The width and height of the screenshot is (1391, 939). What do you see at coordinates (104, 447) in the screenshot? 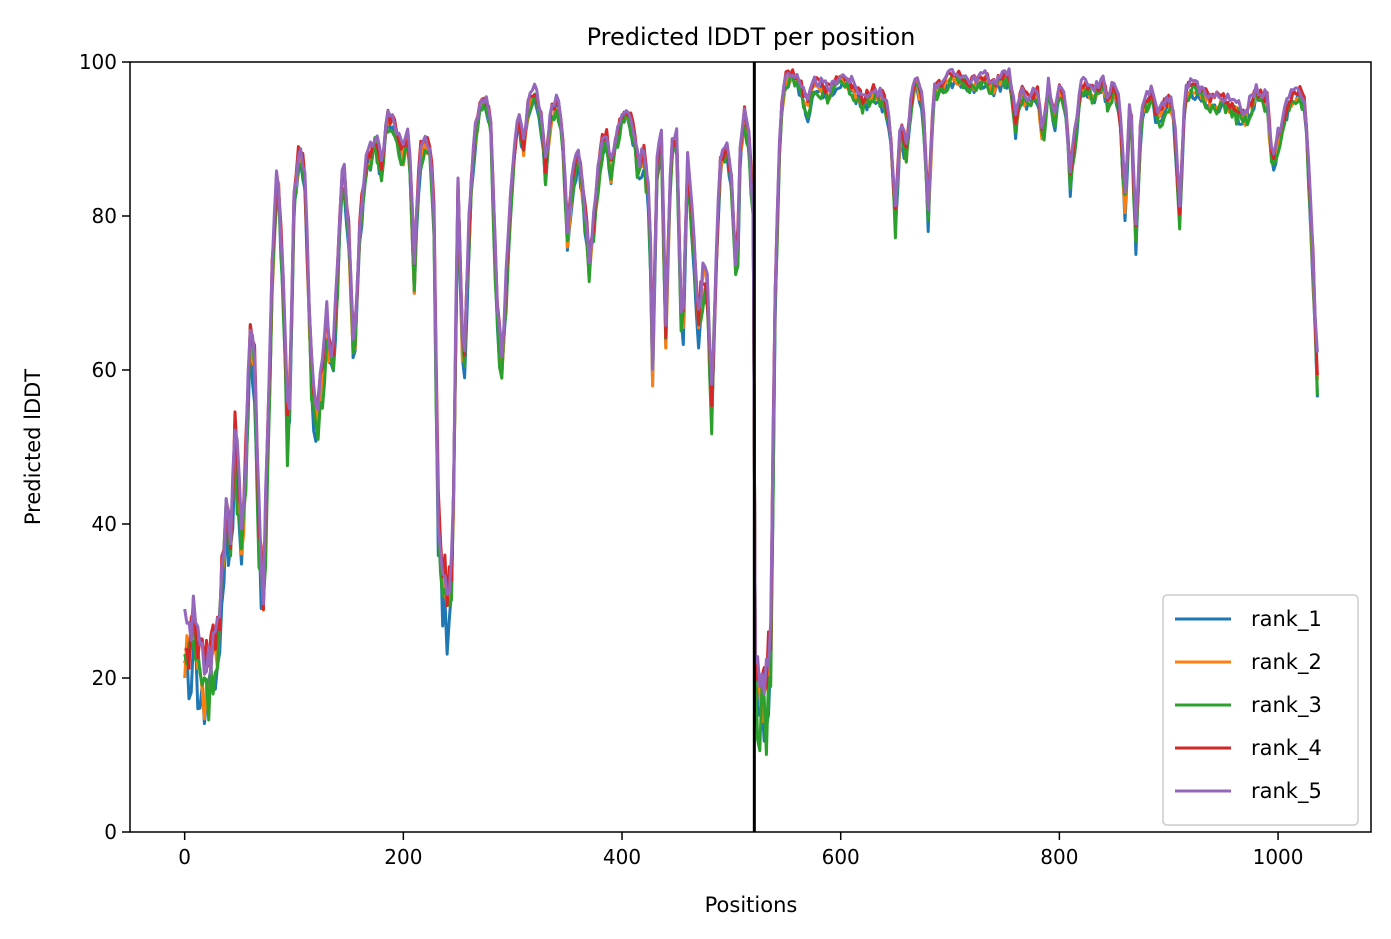
I see `y-axis: 0 20 40 60 80 100` at bounding box center [104, 447].